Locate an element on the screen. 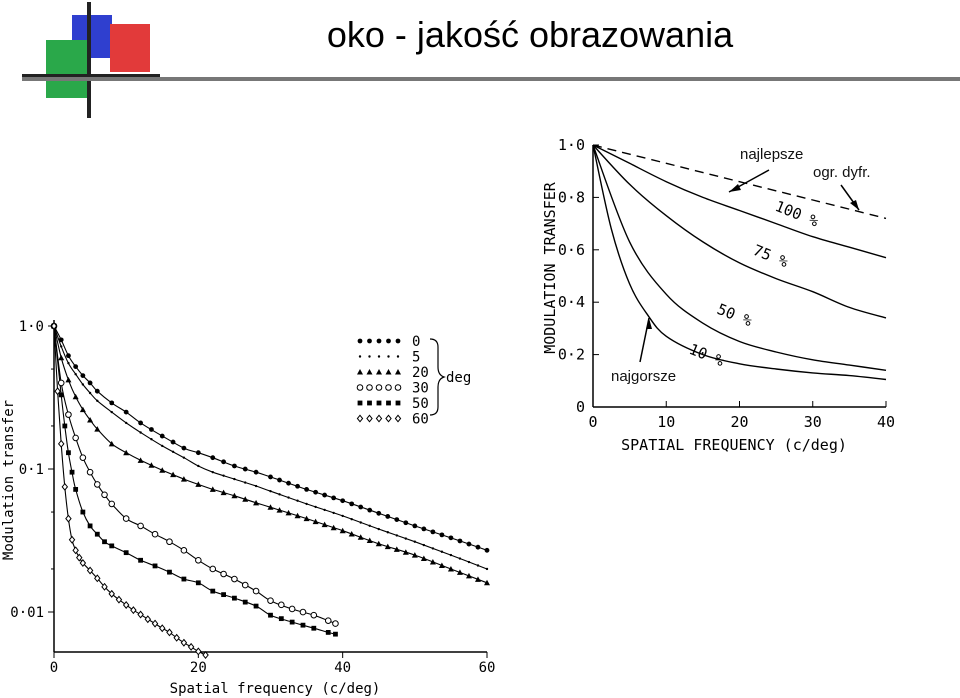 The height and width of the screenshot is (698, 960). right-series-label: 50 % is located at coordinates (735, 315).